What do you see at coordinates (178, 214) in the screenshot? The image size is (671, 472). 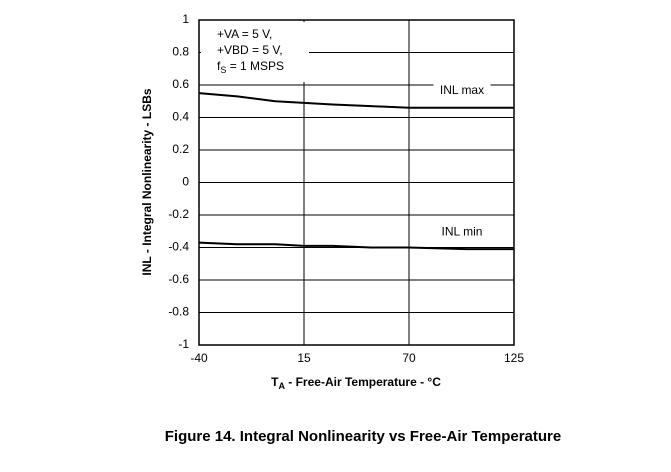 I see `y-tick-label: -0.2` at bounding box center [178, 214].